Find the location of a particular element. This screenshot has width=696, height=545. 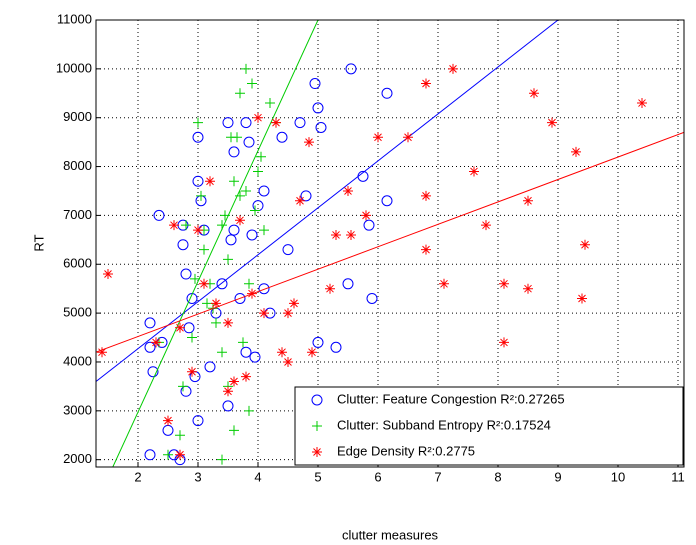

y-tick-label: 3000 is located at coordinates (77, 409).